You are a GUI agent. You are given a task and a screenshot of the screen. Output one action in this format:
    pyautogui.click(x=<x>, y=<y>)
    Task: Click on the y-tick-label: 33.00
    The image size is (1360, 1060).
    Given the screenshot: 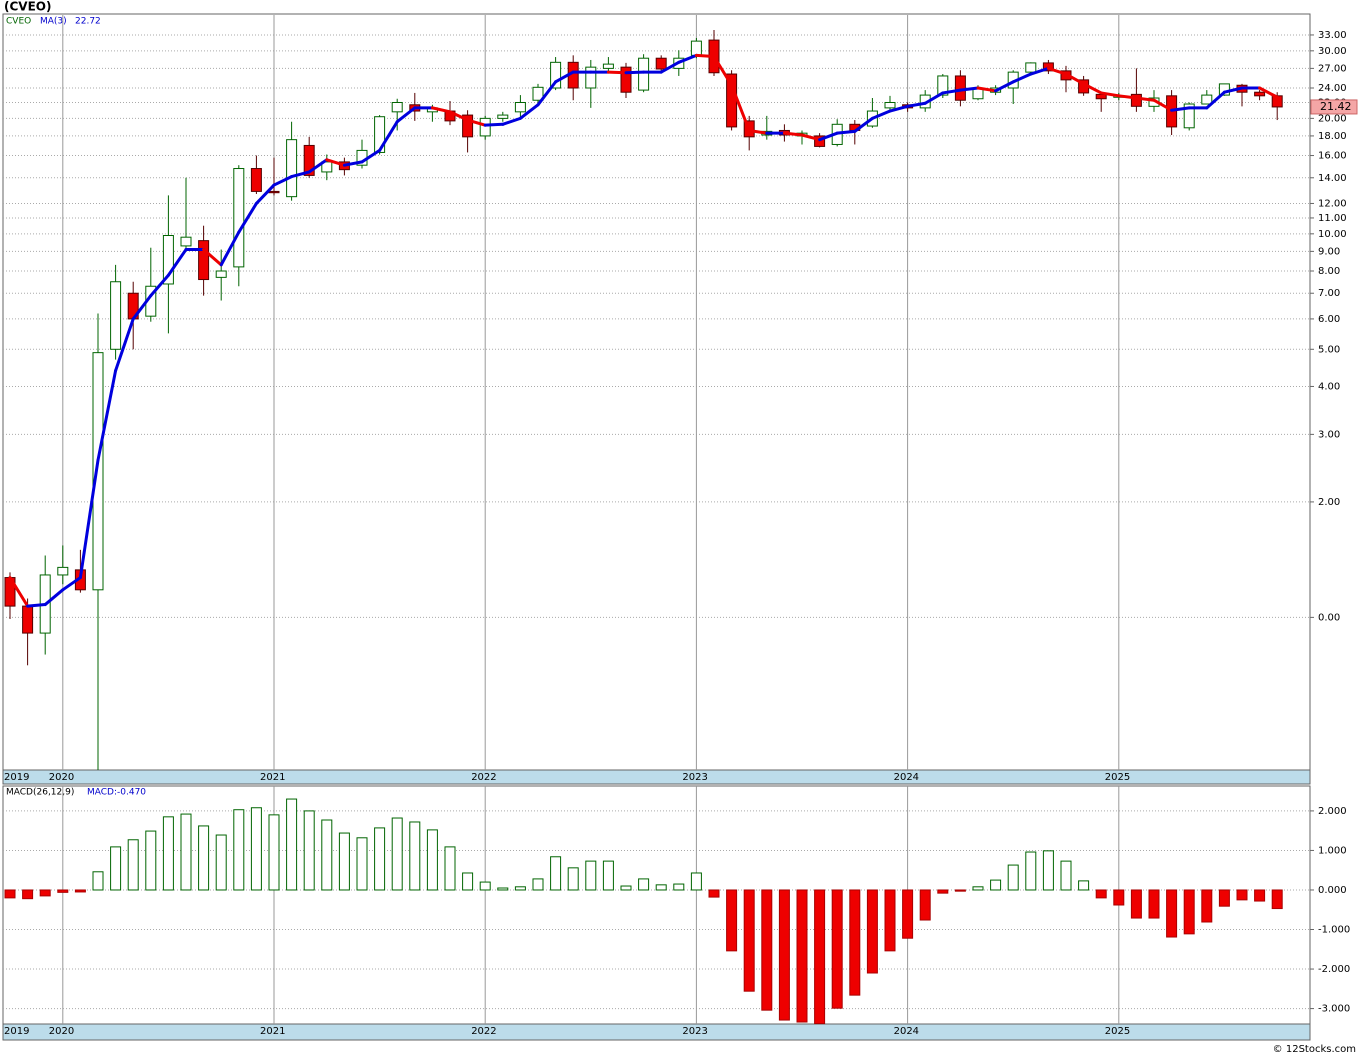 What is the action you would take?
    pyautogui.click(x=1332, y=35)
    